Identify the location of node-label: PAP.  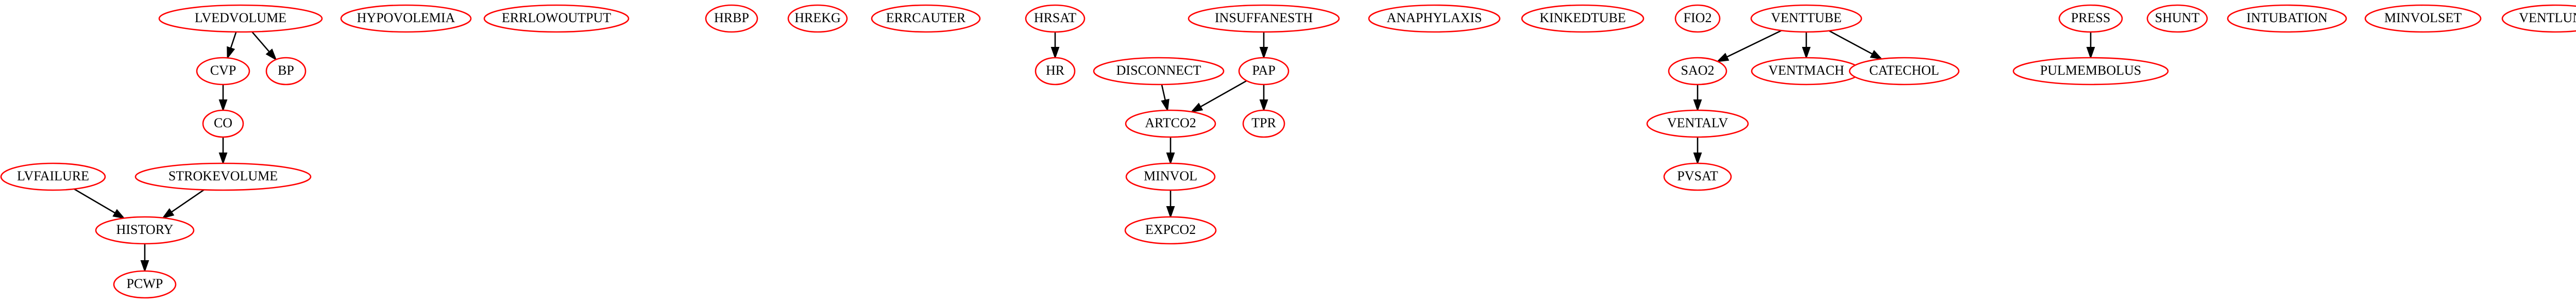
(1263, 70).